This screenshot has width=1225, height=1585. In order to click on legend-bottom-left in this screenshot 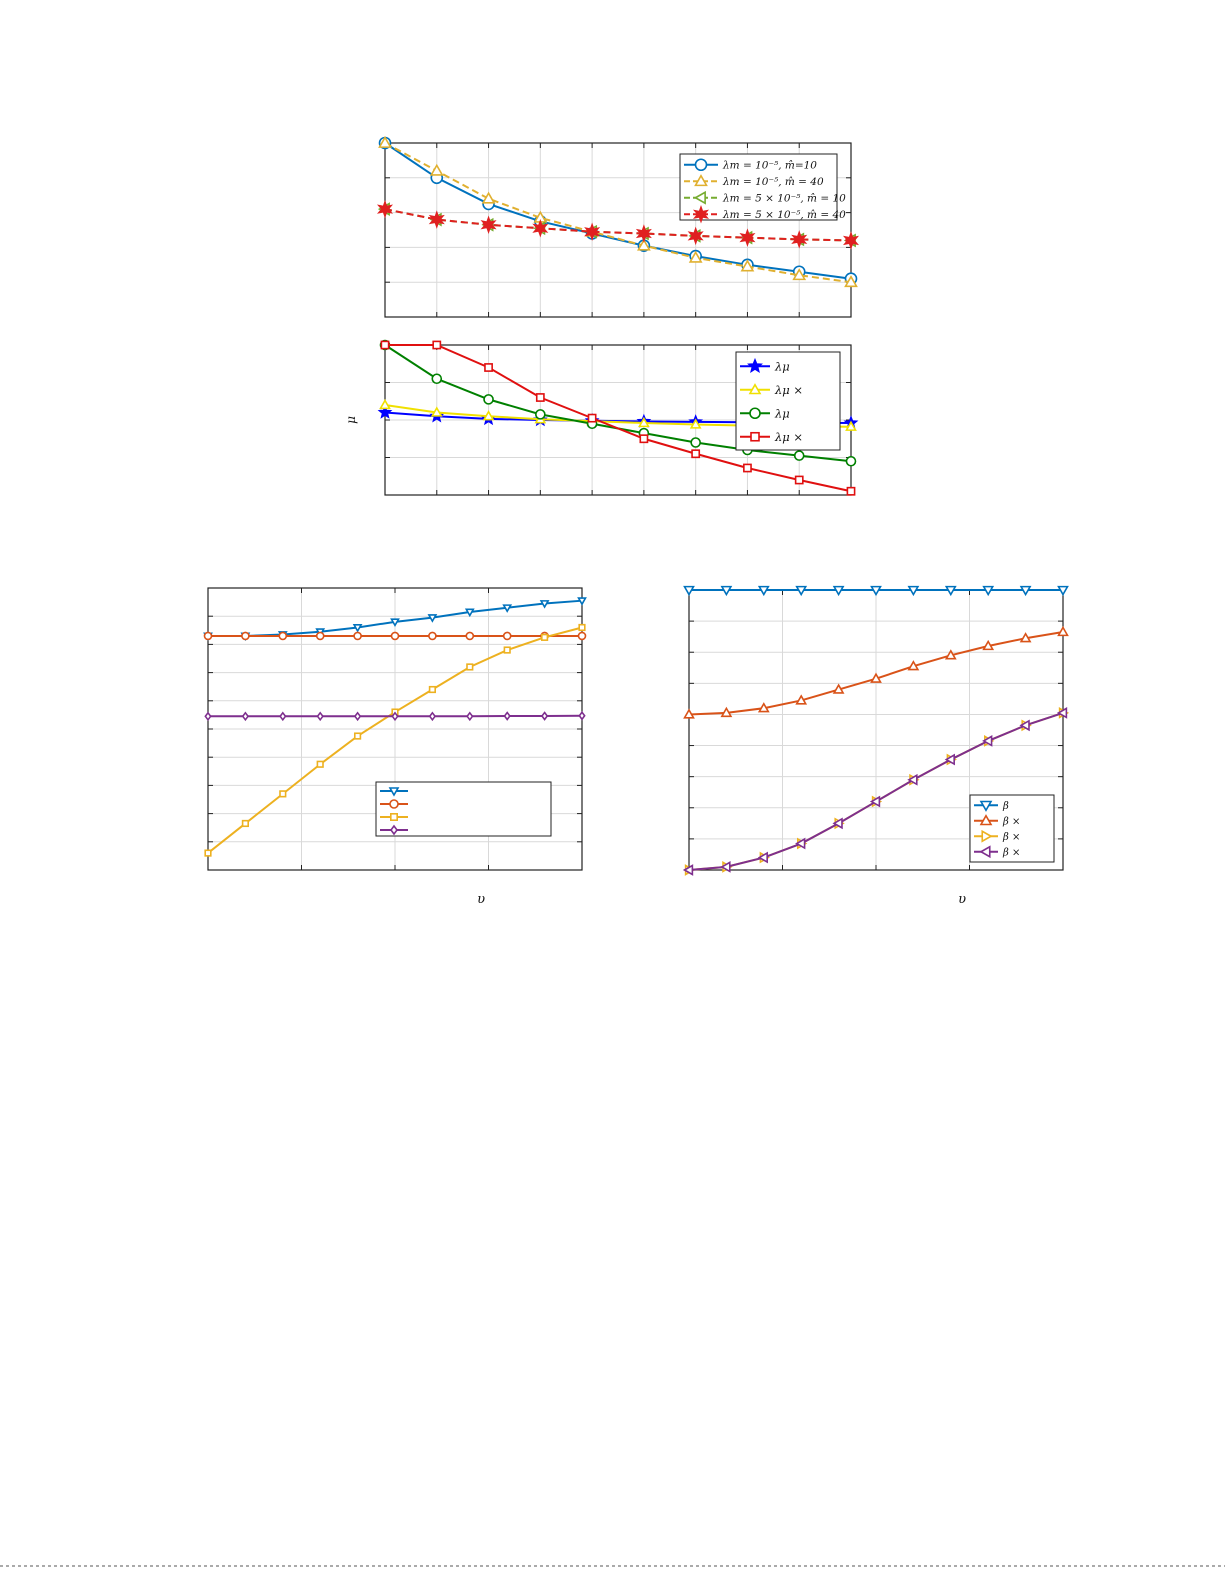, I will do `click(463, 809)`.